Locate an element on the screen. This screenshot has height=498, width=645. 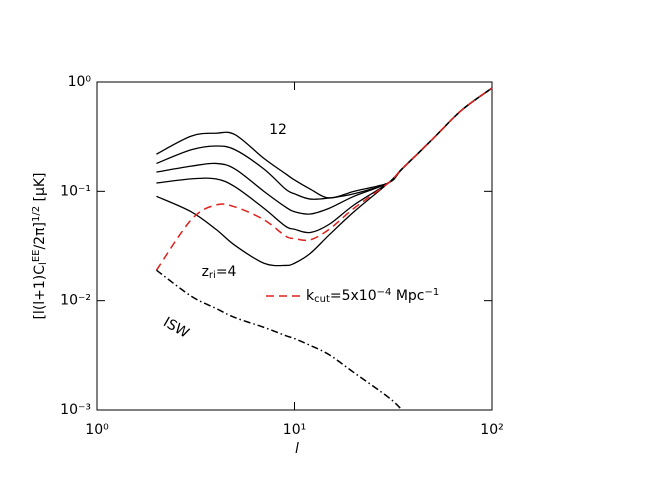
x-tick-label: 10⁰ is located at coordinates (97, 430).